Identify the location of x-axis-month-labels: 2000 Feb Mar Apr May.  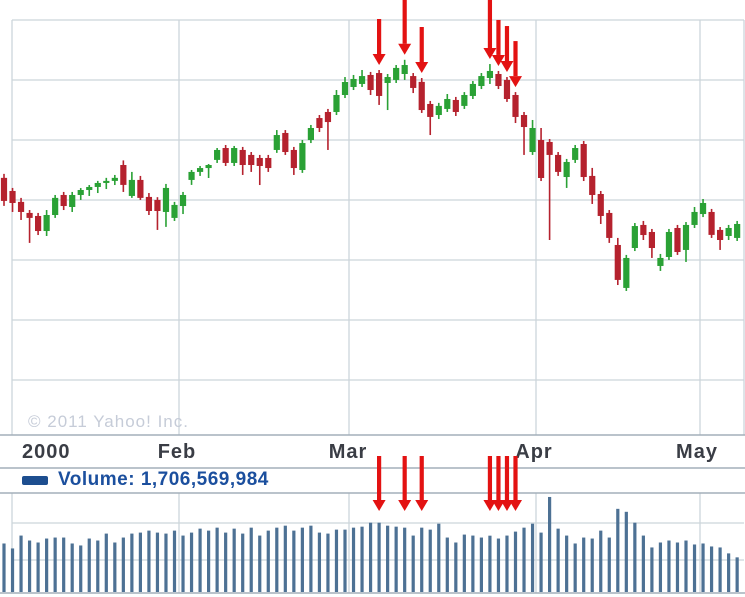
(372, 453).